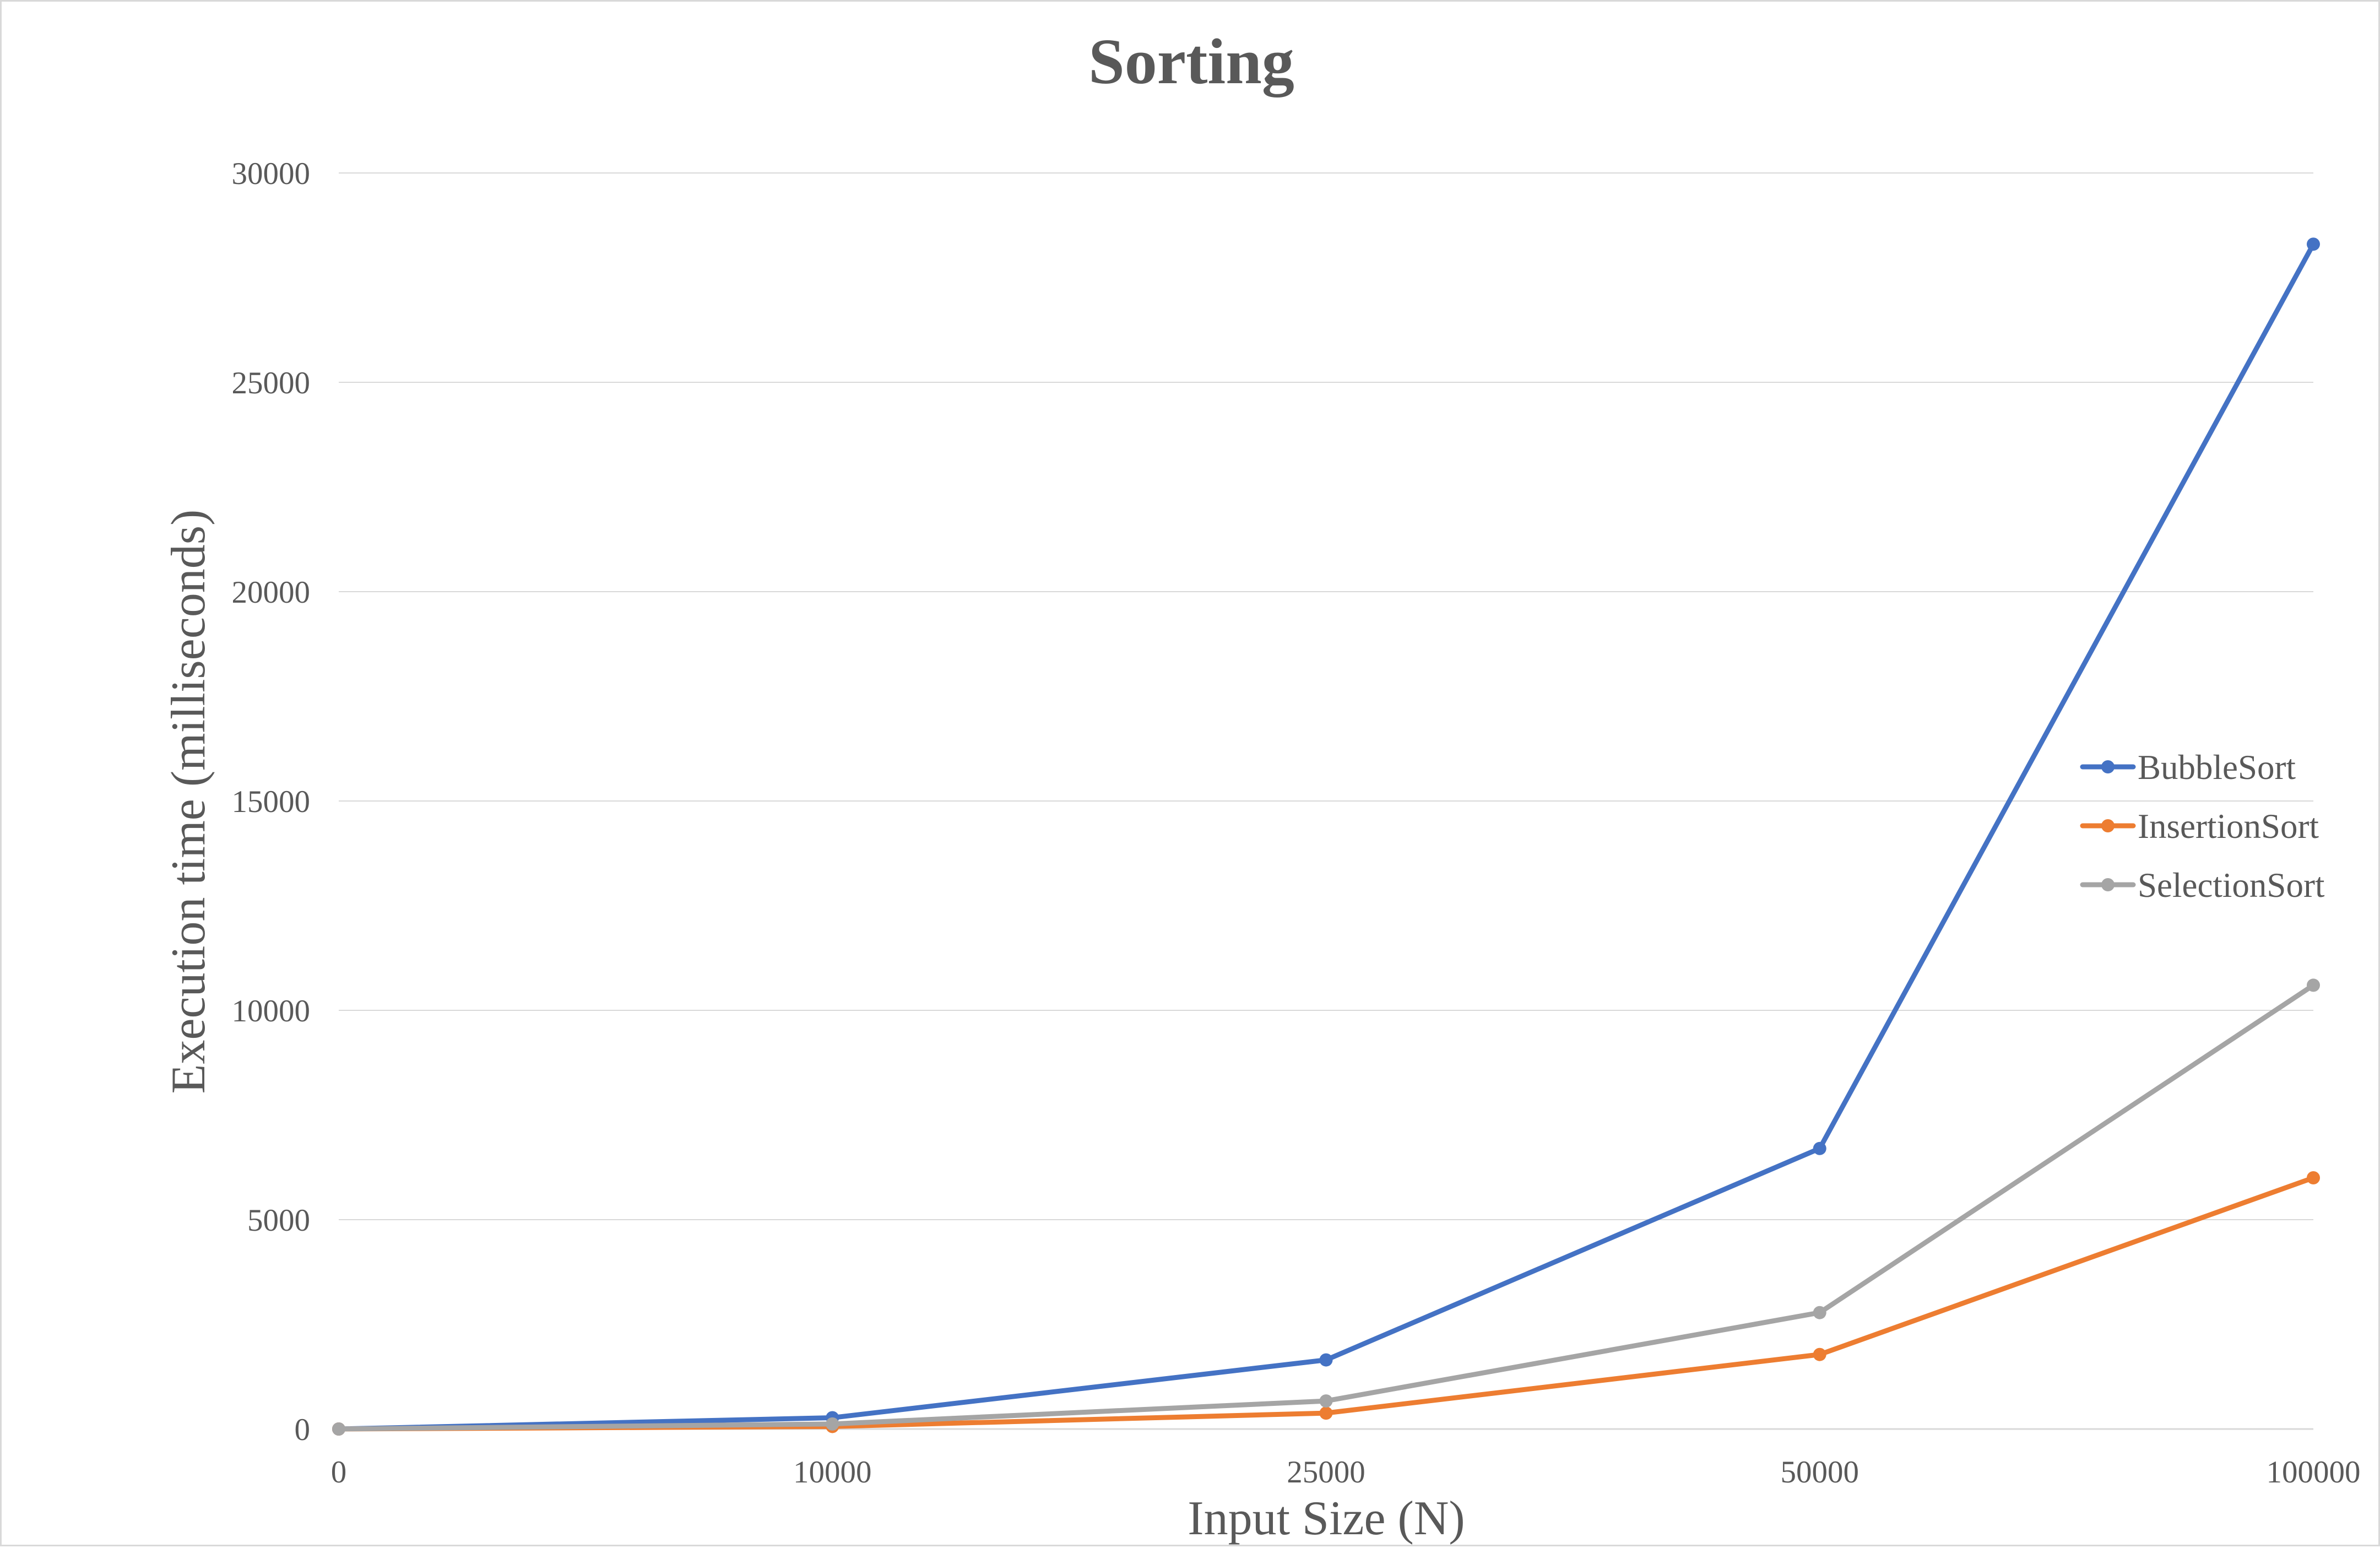  What do you see at coordinates (2228, 826) in the screenshot?
I see `legend-label: InsertionSort` at bounding box center [2228, 826].